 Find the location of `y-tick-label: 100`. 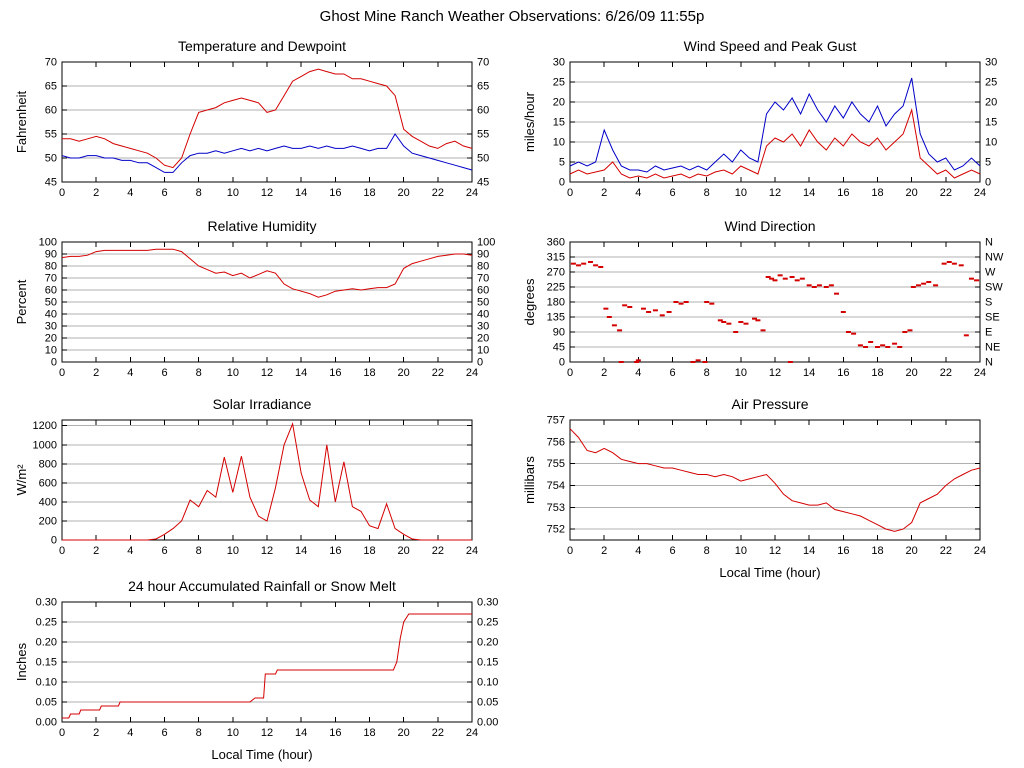

y-tick-label: 100 is located at coordinates (48, 243).